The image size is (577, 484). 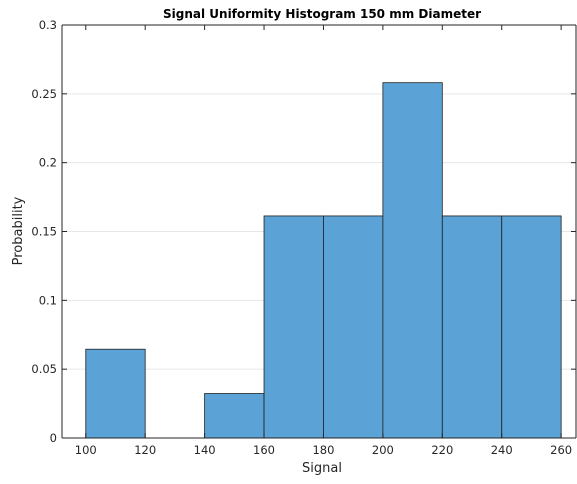 What do you see at coordinates (86, 450) in the screenshot?
I see `x-tick-label: 100` at bounding box center [86, 450].